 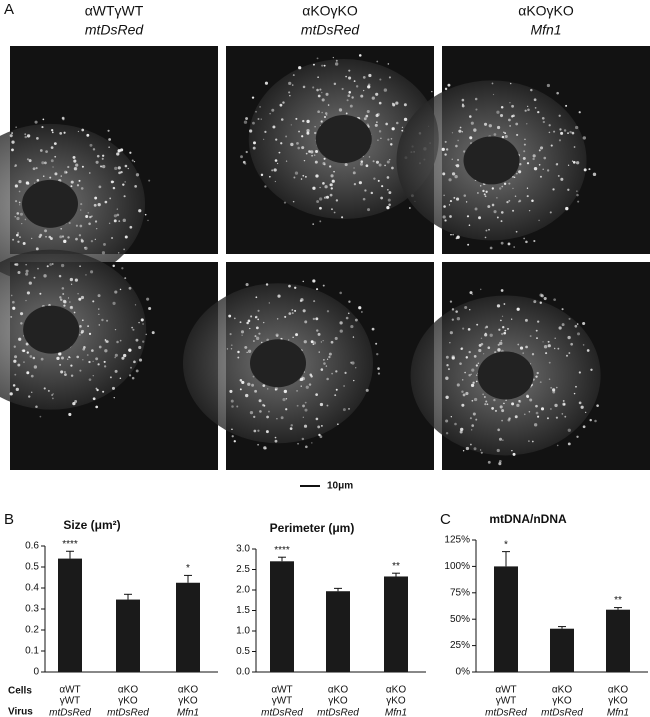 I want to click on nucleus, so click(x=491, y=160).